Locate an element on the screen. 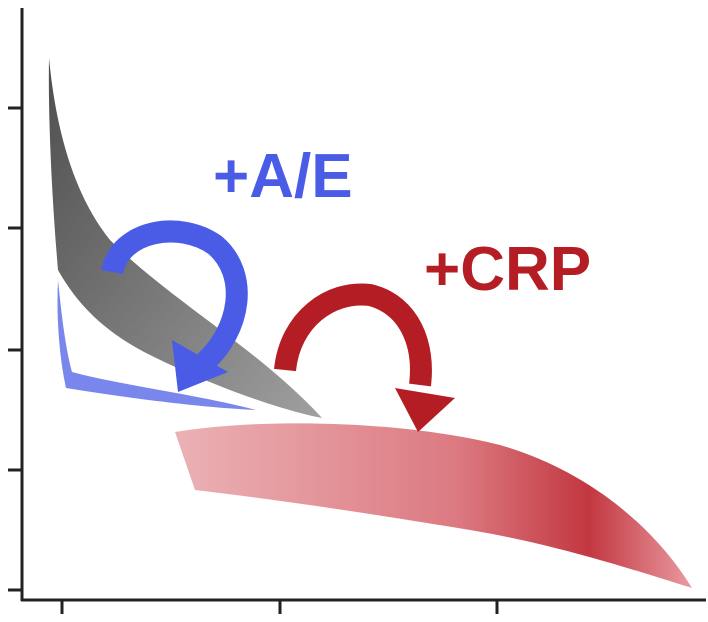  blue-arrowhead is located at coordinates (200, 366).